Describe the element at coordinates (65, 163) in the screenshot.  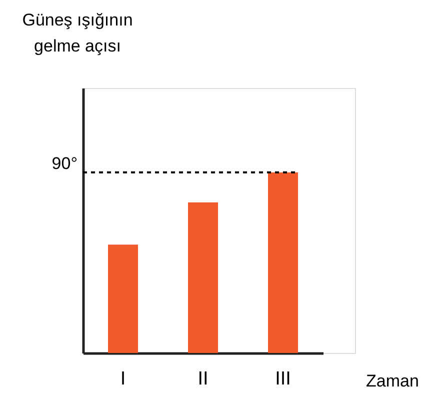
I see `y-tick-label: 90°` at that location.